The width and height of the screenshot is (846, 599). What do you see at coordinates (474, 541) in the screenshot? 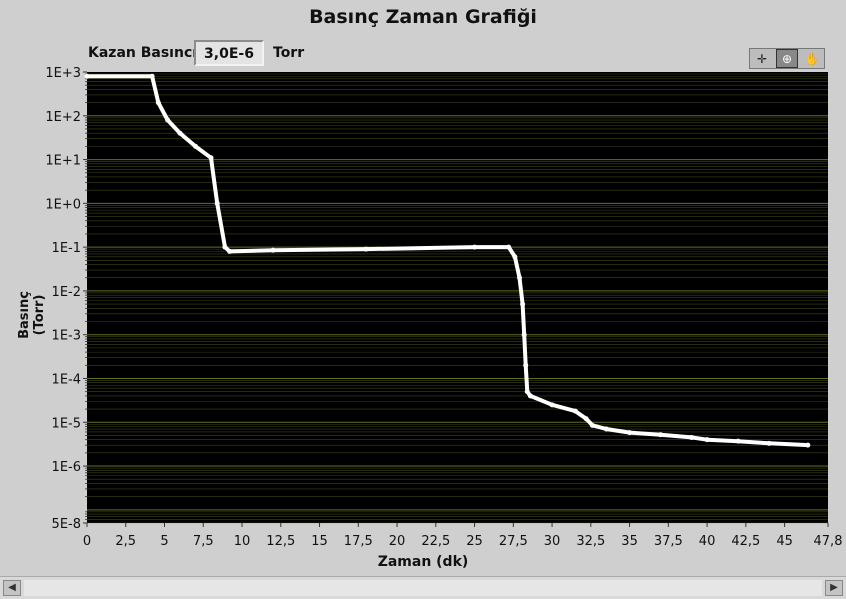
I see `x-tick-label: 25` at bounding box center [474, 541].